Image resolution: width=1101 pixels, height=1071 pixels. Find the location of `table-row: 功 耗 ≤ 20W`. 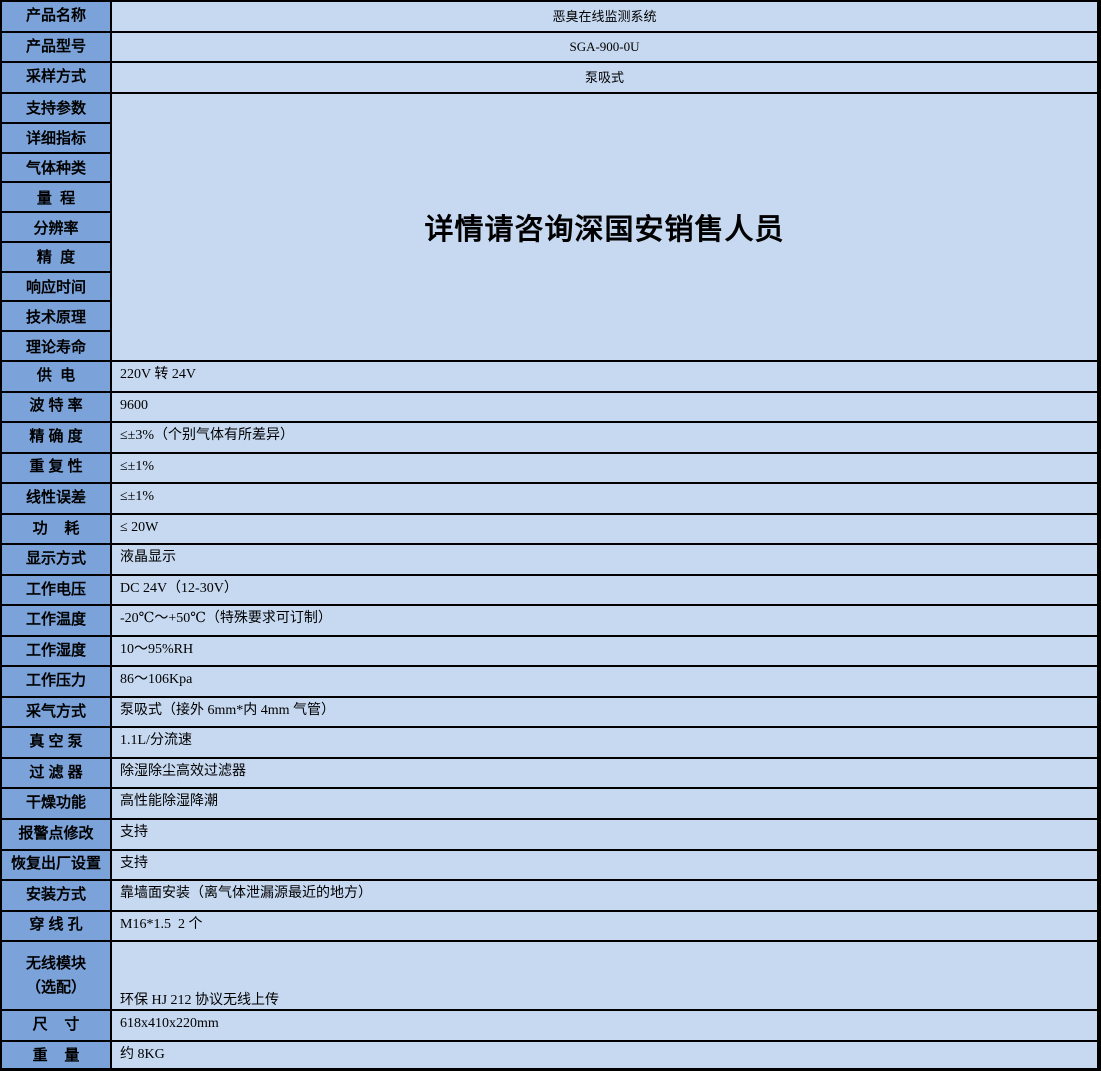

table-row: 功 耗 ≤ 20W is located at coordinates (549, 530).